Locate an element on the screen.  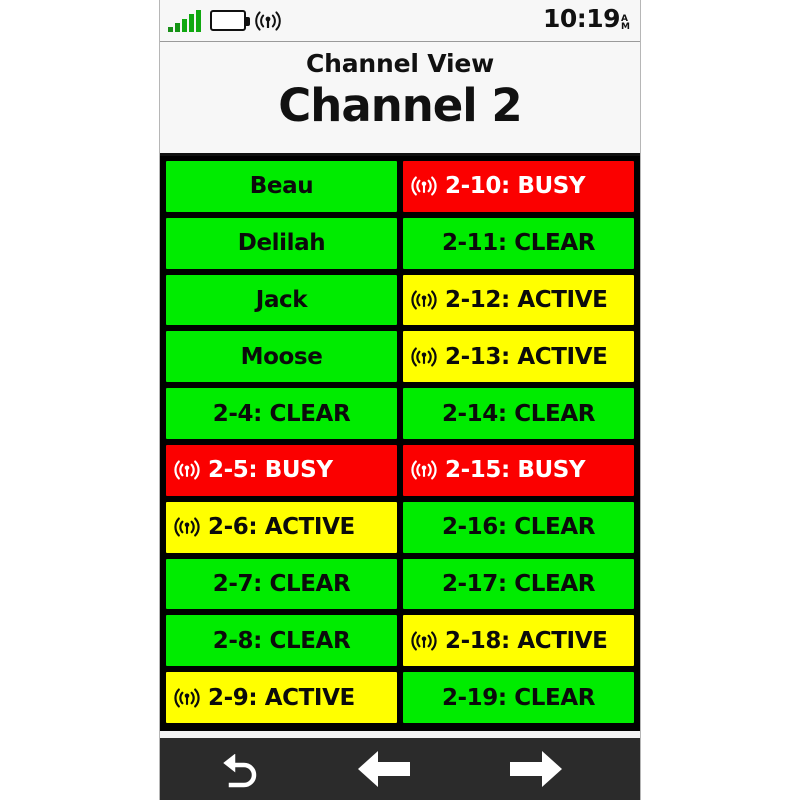
channel-cell-label: 2-6: ACTIVE is located at coordinates (281, 527).